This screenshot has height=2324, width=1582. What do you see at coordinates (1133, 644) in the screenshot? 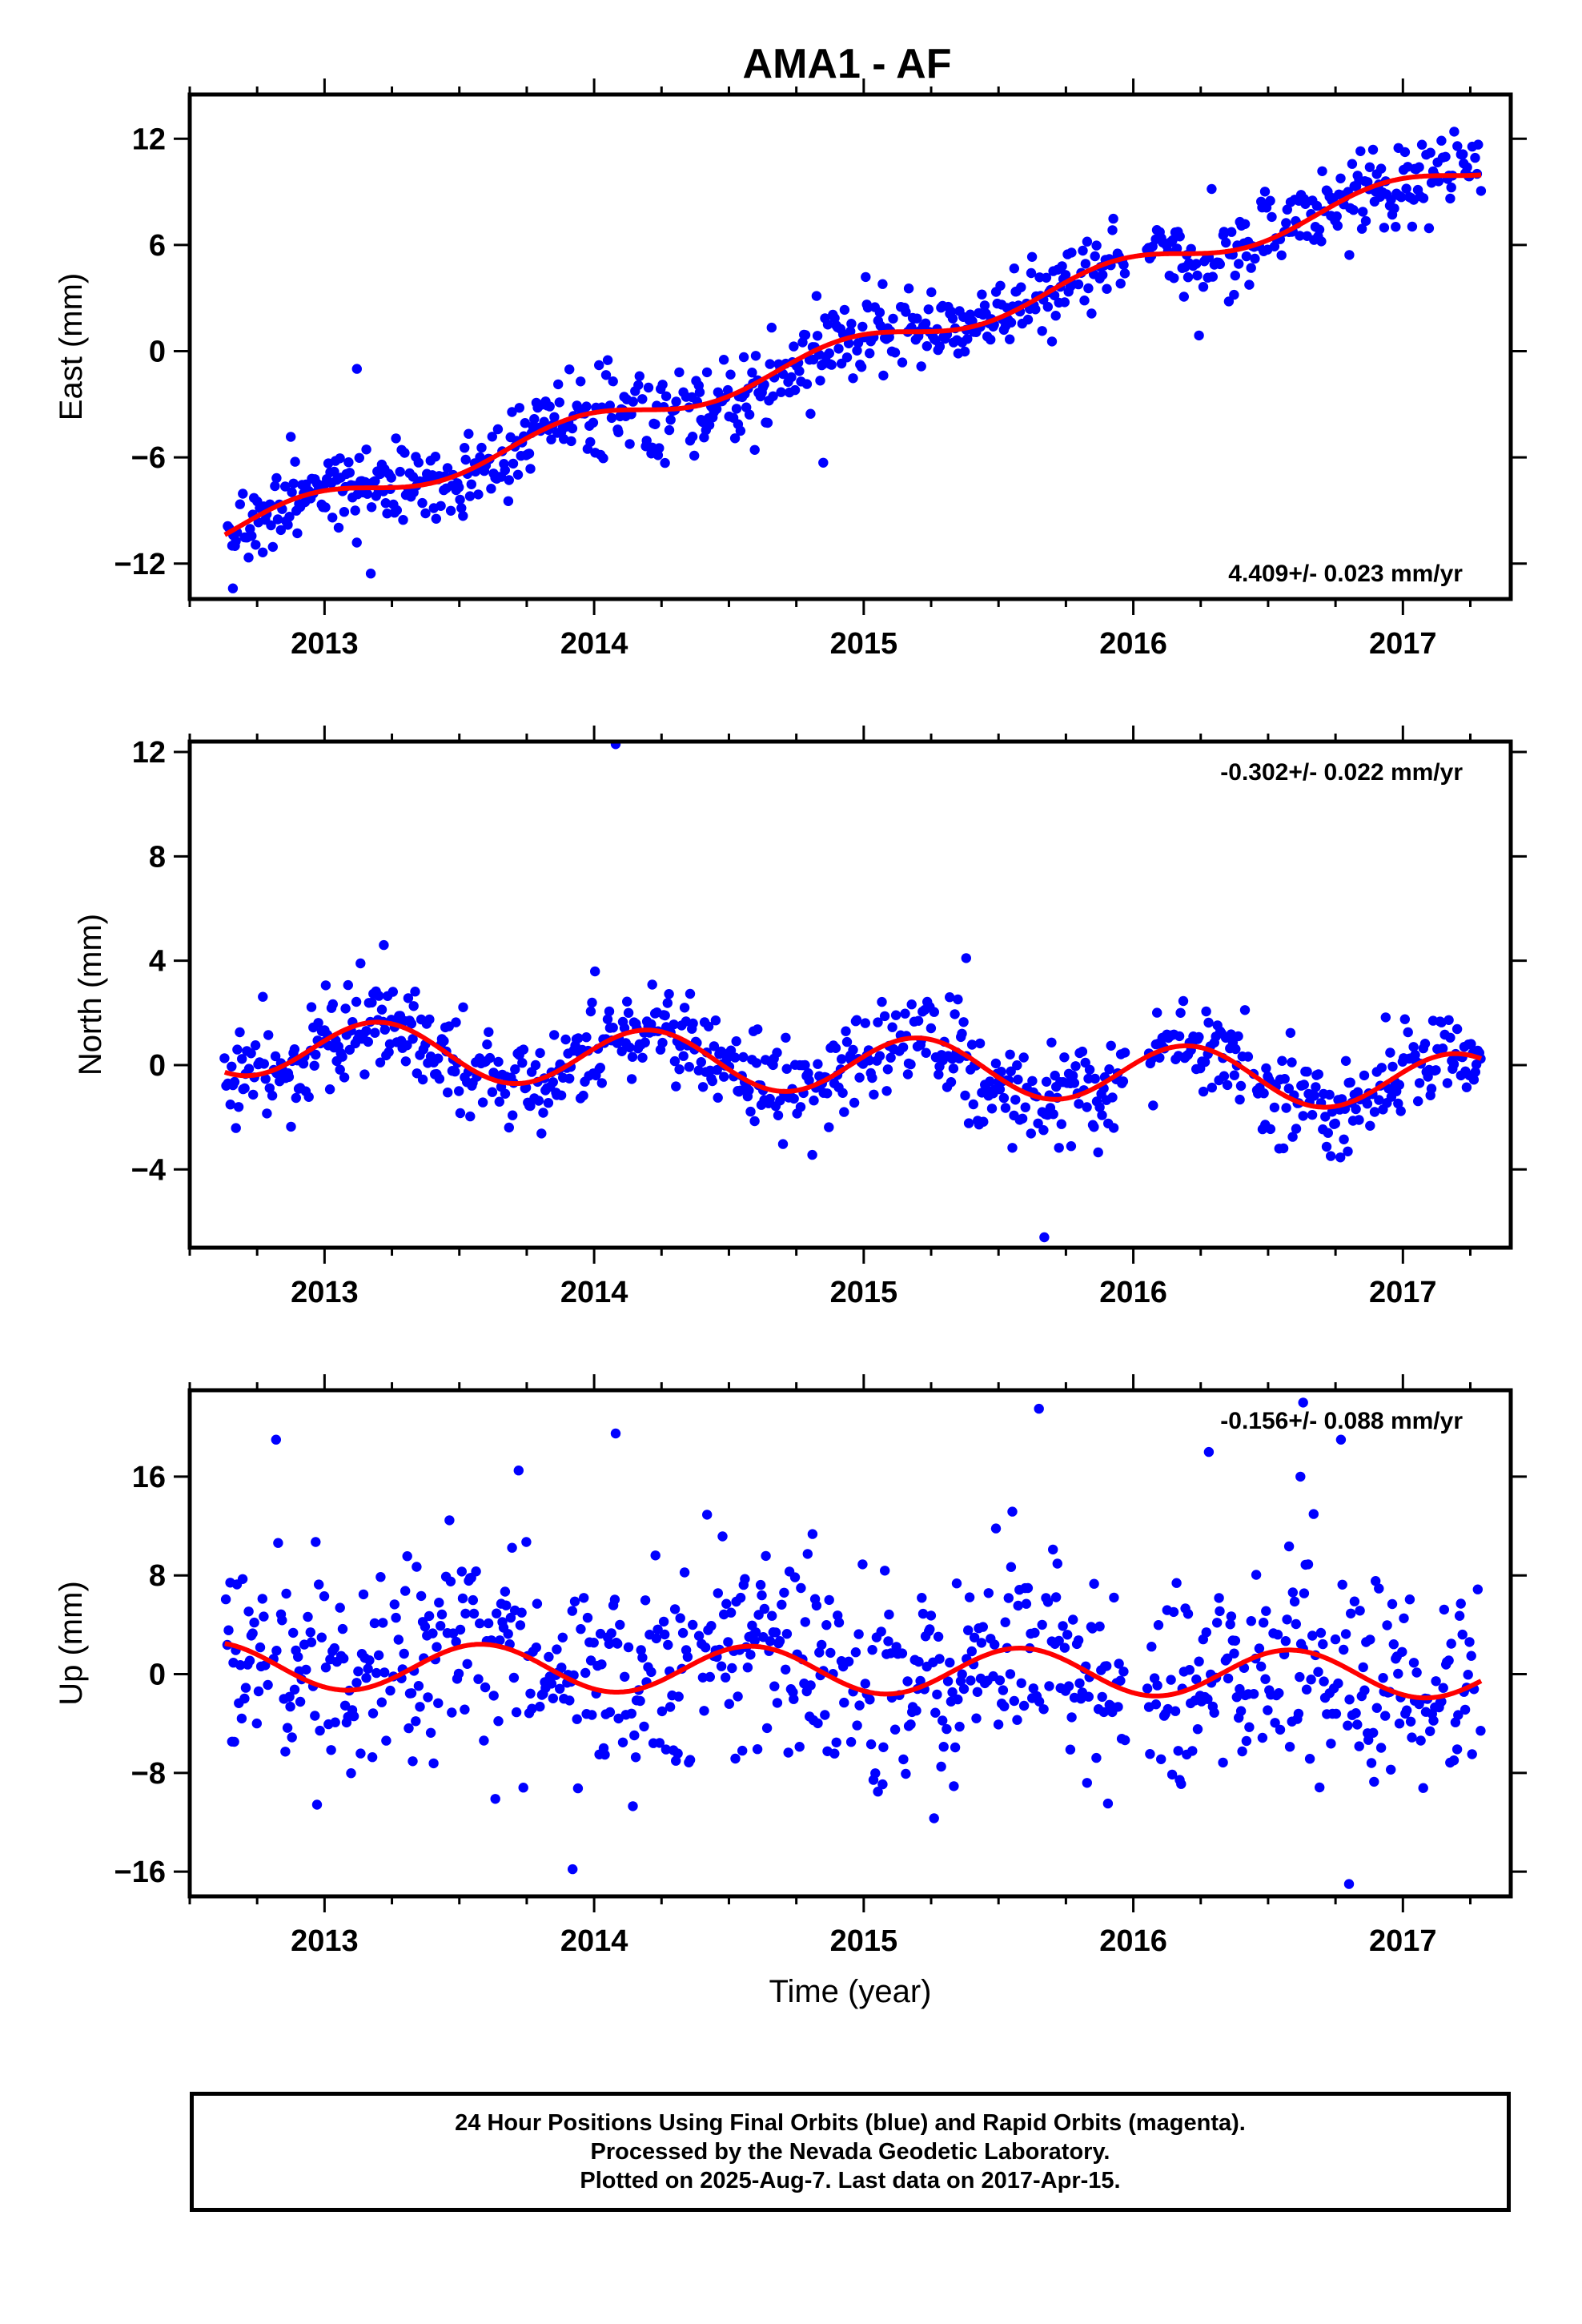
I see `x-tick-label: 2016` at bounding box center [1133, 644].